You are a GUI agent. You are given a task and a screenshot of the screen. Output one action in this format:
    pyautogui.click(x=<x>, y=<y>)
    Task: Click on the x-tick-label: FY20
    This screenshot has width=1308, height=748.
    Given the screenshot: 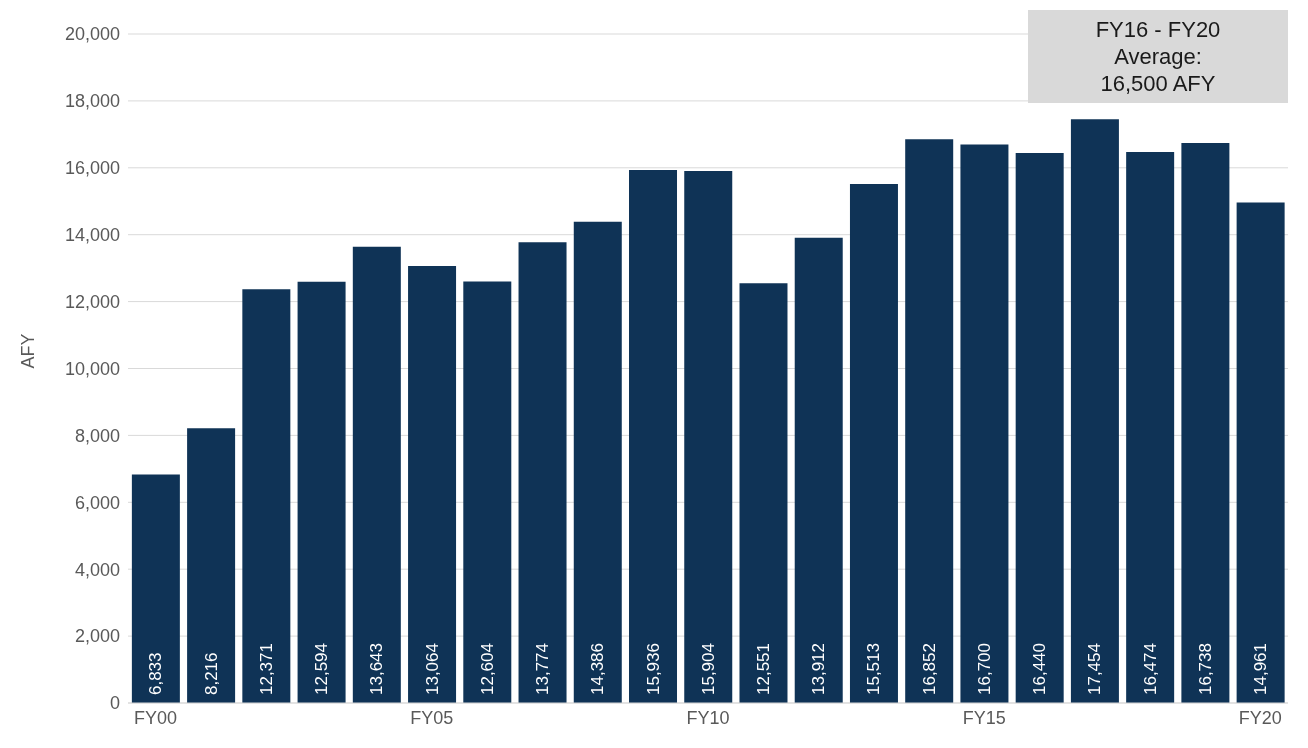 What is the action you would take?
    pyautogui.click(x=1260, y=717)
    